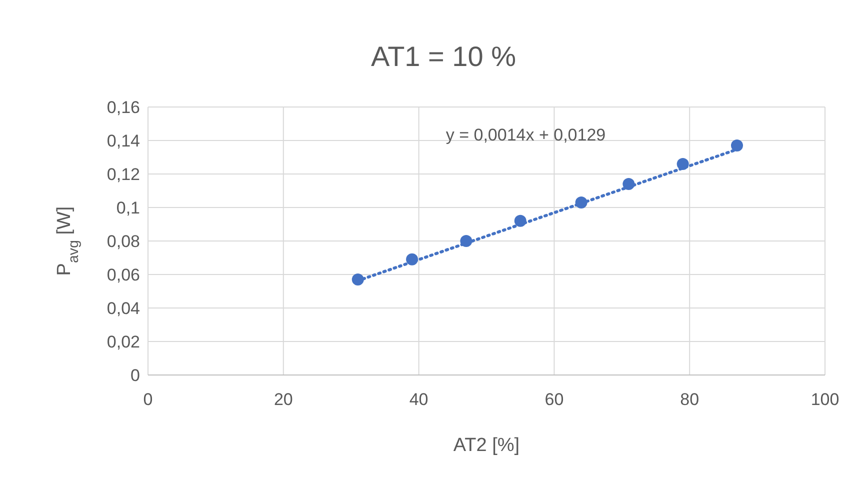  What do you see at coordinates (123, 174) in the screenshot?
I see `y-tick-label: 0,12` at bounding box center [123, 174].